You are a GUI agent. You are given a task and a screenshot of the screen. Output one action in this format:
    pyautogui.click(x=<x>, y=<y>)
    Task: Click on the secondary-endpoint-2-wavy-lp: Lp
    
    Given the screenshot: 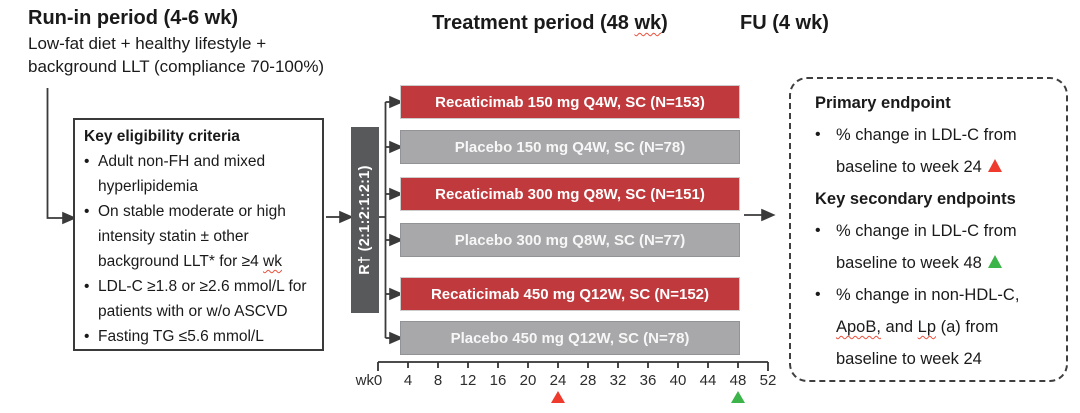 What is the action you would take?
    pyautogui.click(x=927, y=327)
    